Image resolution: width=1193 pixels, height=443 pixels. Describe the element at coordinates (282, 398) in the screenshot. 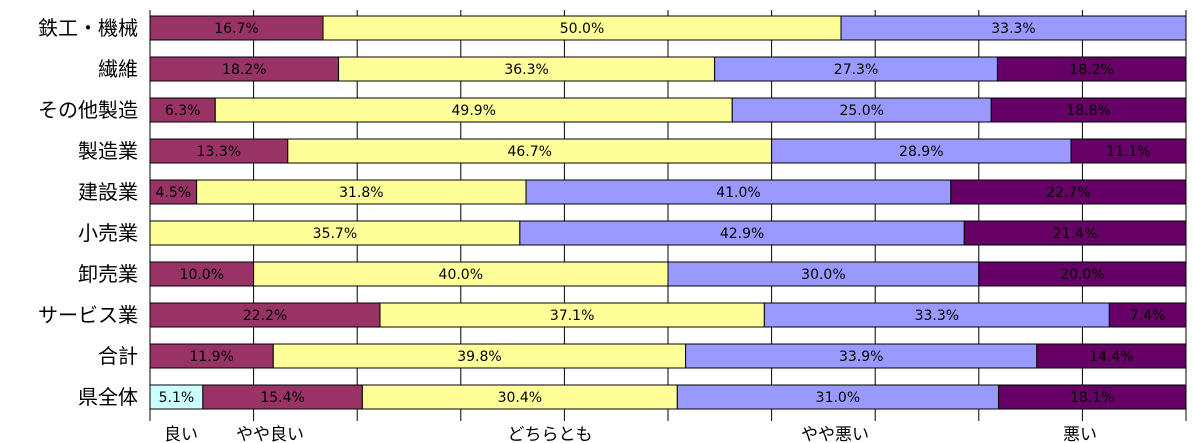

I see `data-label-1-9: 15.4%` at that location.